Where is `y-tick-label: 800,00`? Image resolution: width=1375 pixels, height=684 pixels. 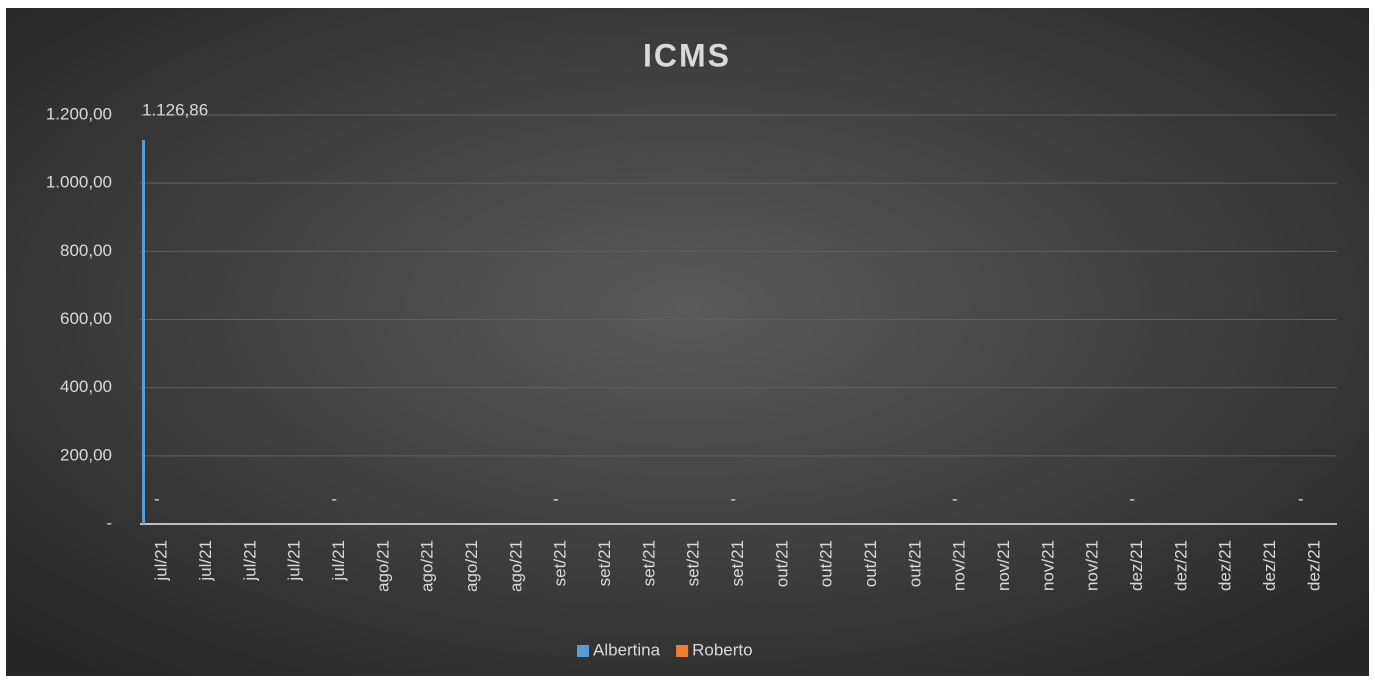
y-tick-label: 800,00 is located at coordinates (86, 250).